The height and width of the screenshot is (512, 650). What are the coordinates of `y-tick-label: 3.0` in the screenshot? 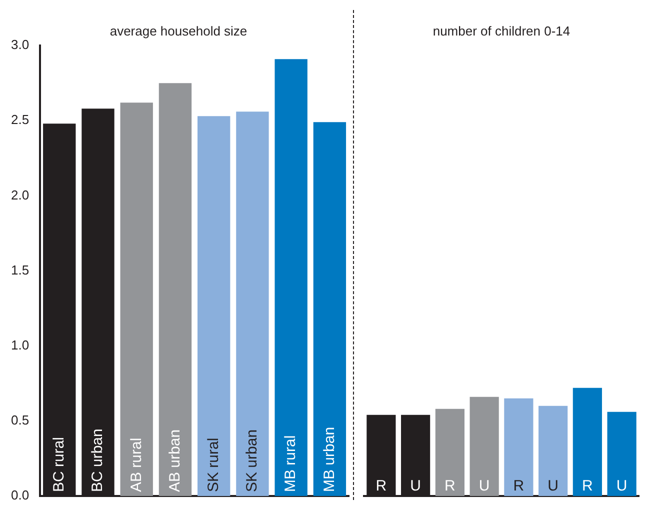 It's located at (20, 44).